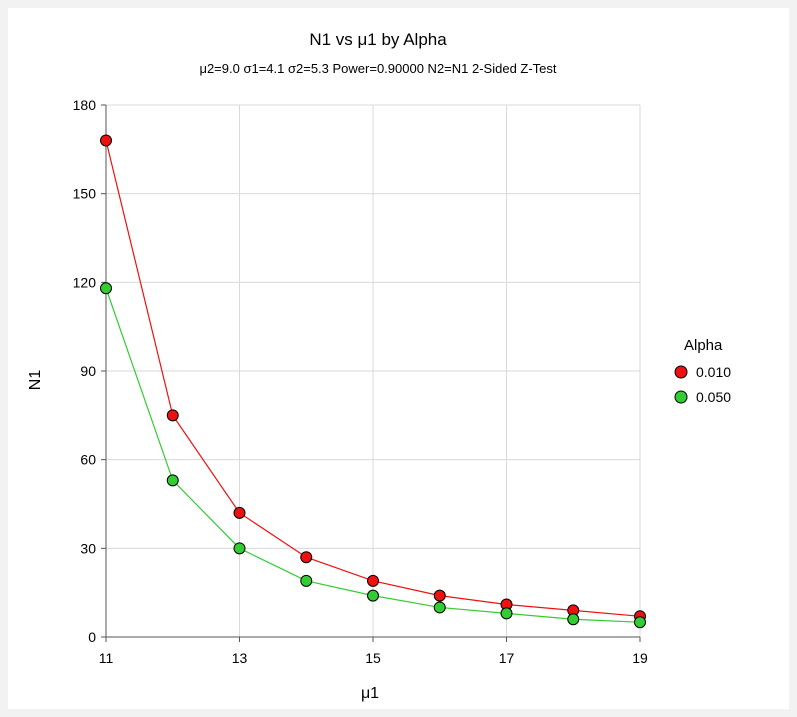 This screenshot has height=717, width=797. I want to click on x-axis-title: μ1, so click(370, 693).